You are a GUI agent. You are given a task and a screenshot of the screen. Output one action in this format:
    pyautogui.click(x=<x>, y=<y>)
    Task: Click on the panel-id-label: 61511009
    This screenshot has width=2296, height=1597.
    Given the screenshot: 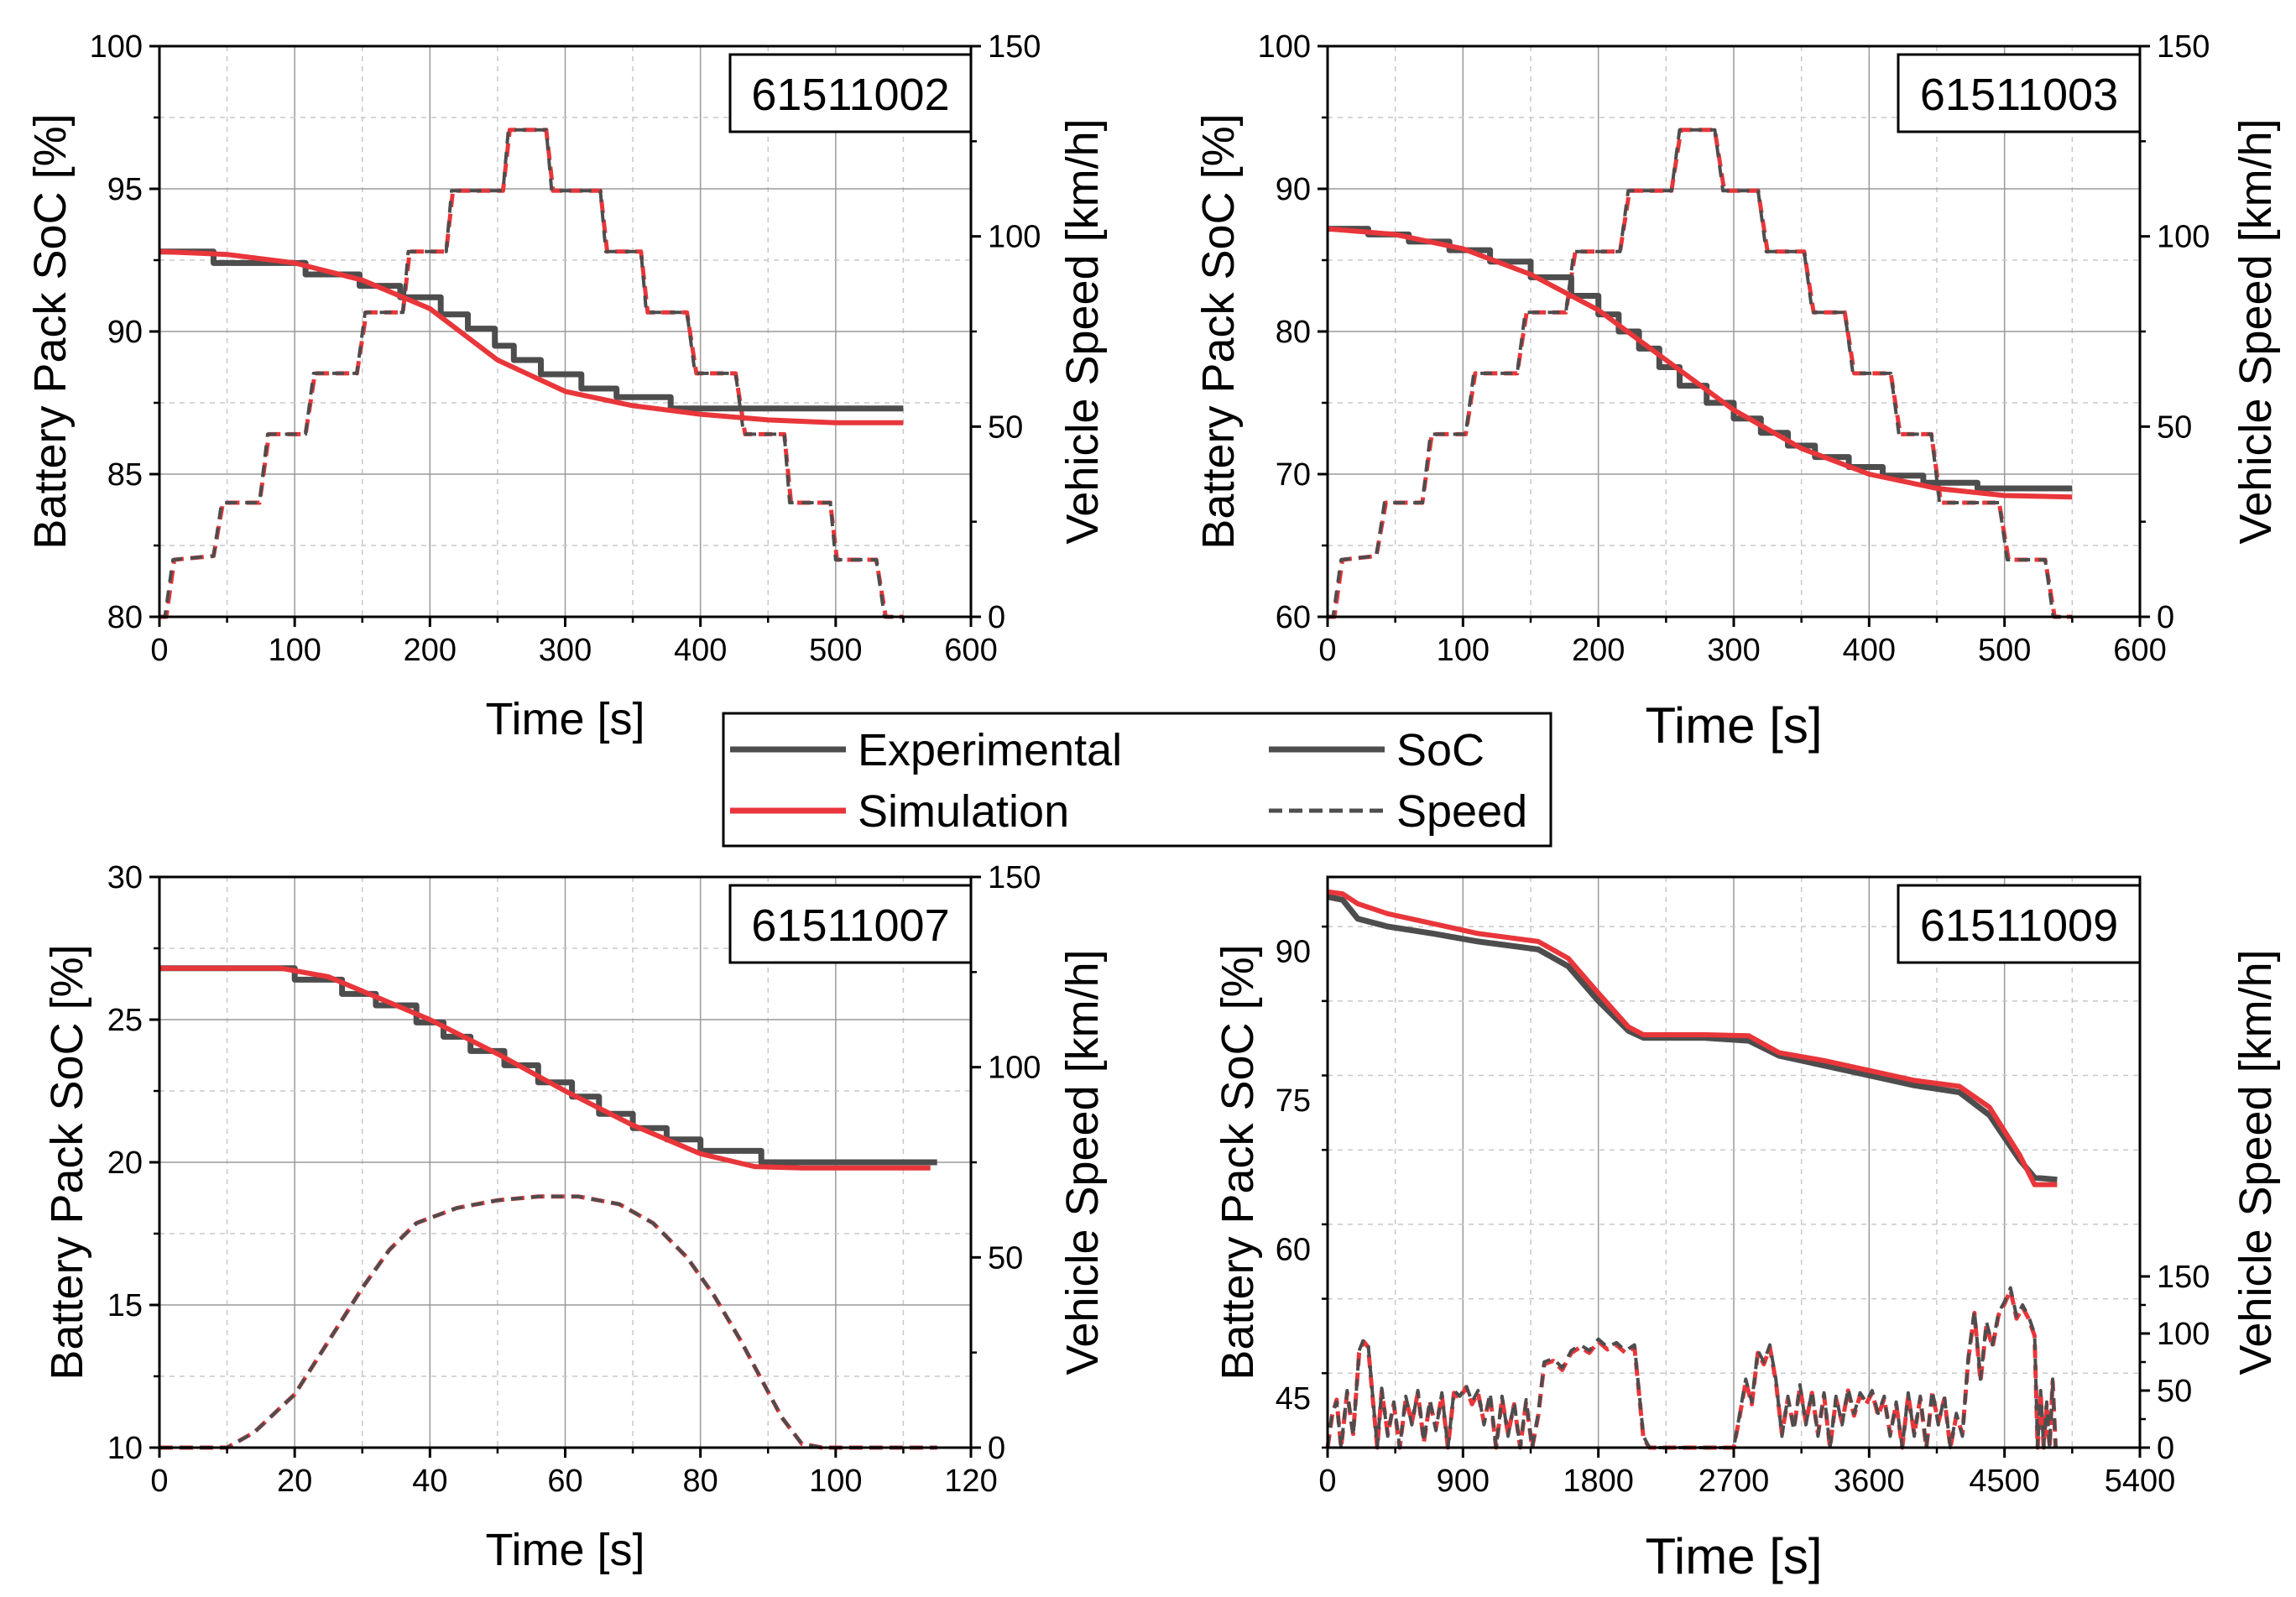 What is the action you would take?
    pyautogui.click(x=2019, y=925)
    